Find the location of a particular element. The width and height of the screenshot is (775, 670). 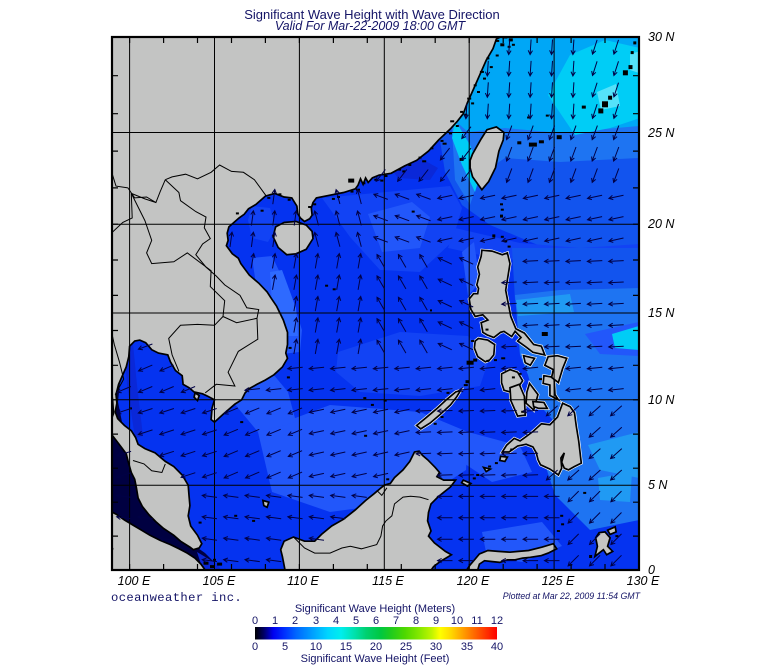

svg-text: 25 is located at coordinates (406, 647).